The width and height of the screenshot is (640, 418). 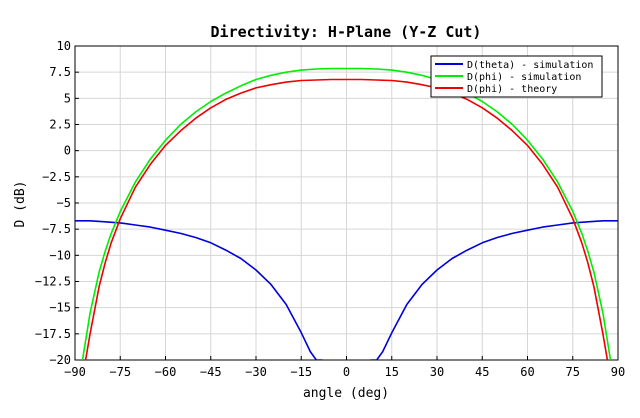 What do you see at coordinates (256, 372) in the screenshot?
I see `x-tick-label: −30` at bounding box center [256, 372].